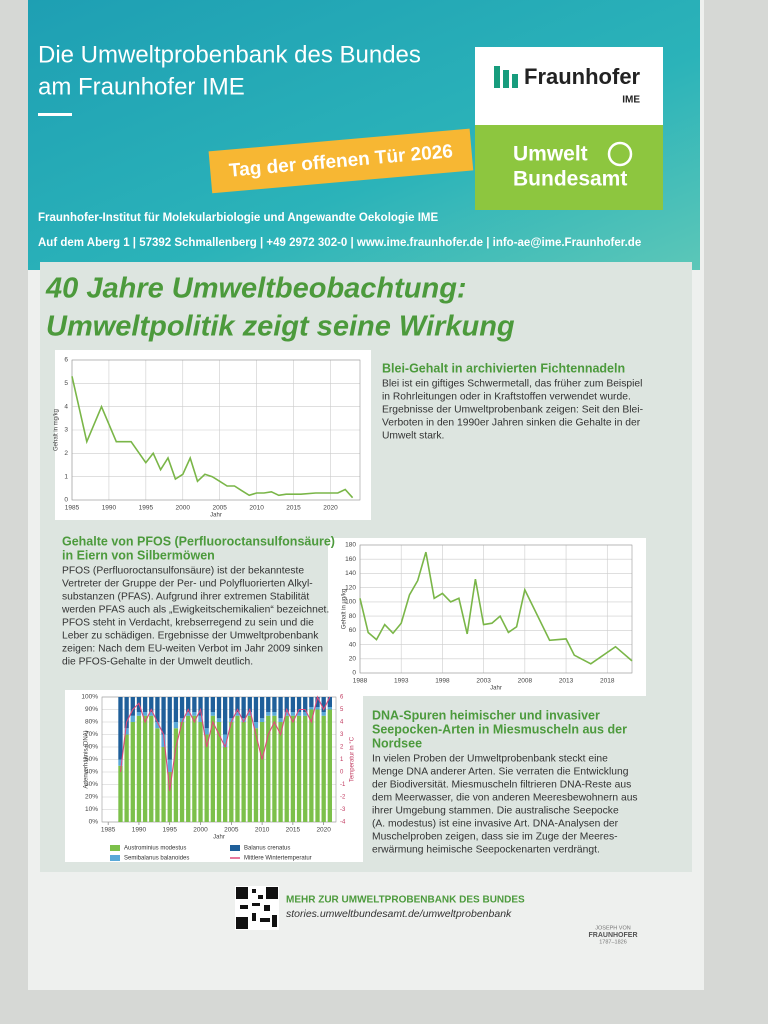  Describe the element at coordinates (353, 658) in the screenshot. I see `y-tick-label: 20` at that location.